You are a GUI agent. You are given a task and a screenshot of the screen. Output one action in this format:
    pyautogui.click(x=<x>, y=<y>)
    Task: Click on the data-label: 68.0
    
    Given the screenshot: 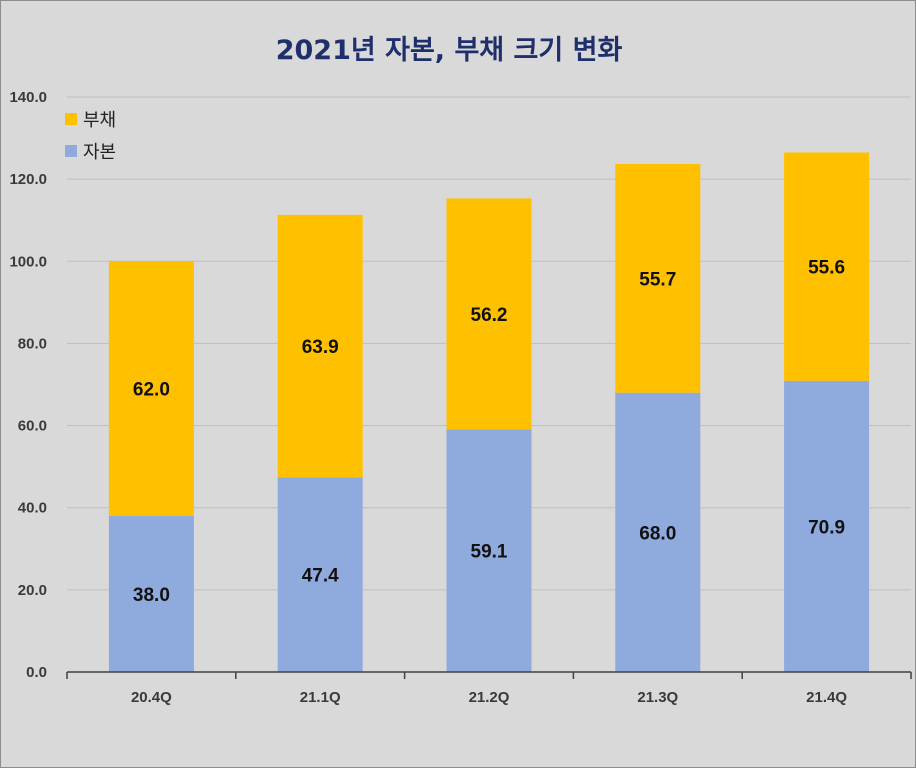 What is the action you would take?
    pyautogui.click(x=657, y=533)
    